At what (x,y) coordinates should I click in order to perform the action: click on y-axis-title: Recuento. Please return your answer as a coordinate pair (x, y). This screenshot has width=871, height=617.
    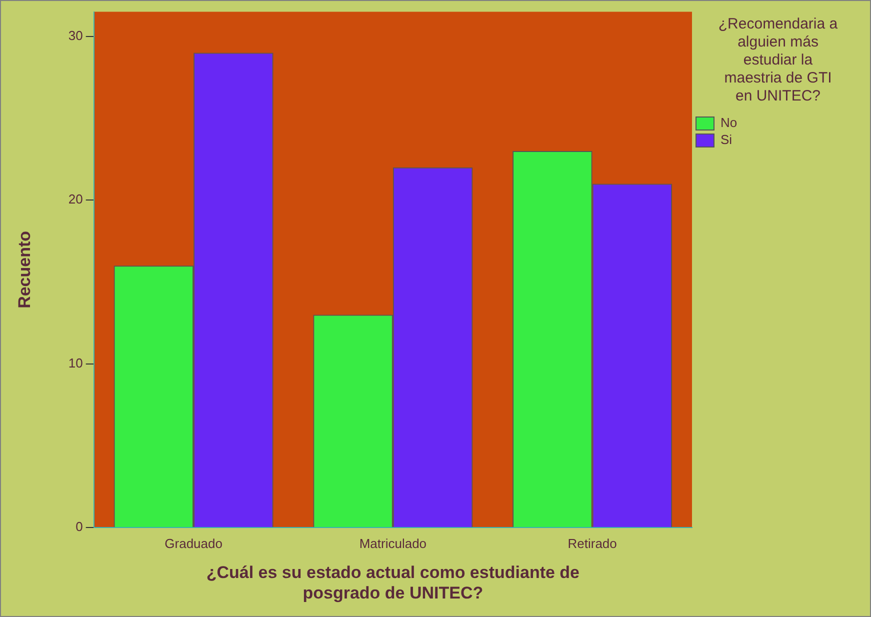
    Looking at the image, I should click on (24, 269).